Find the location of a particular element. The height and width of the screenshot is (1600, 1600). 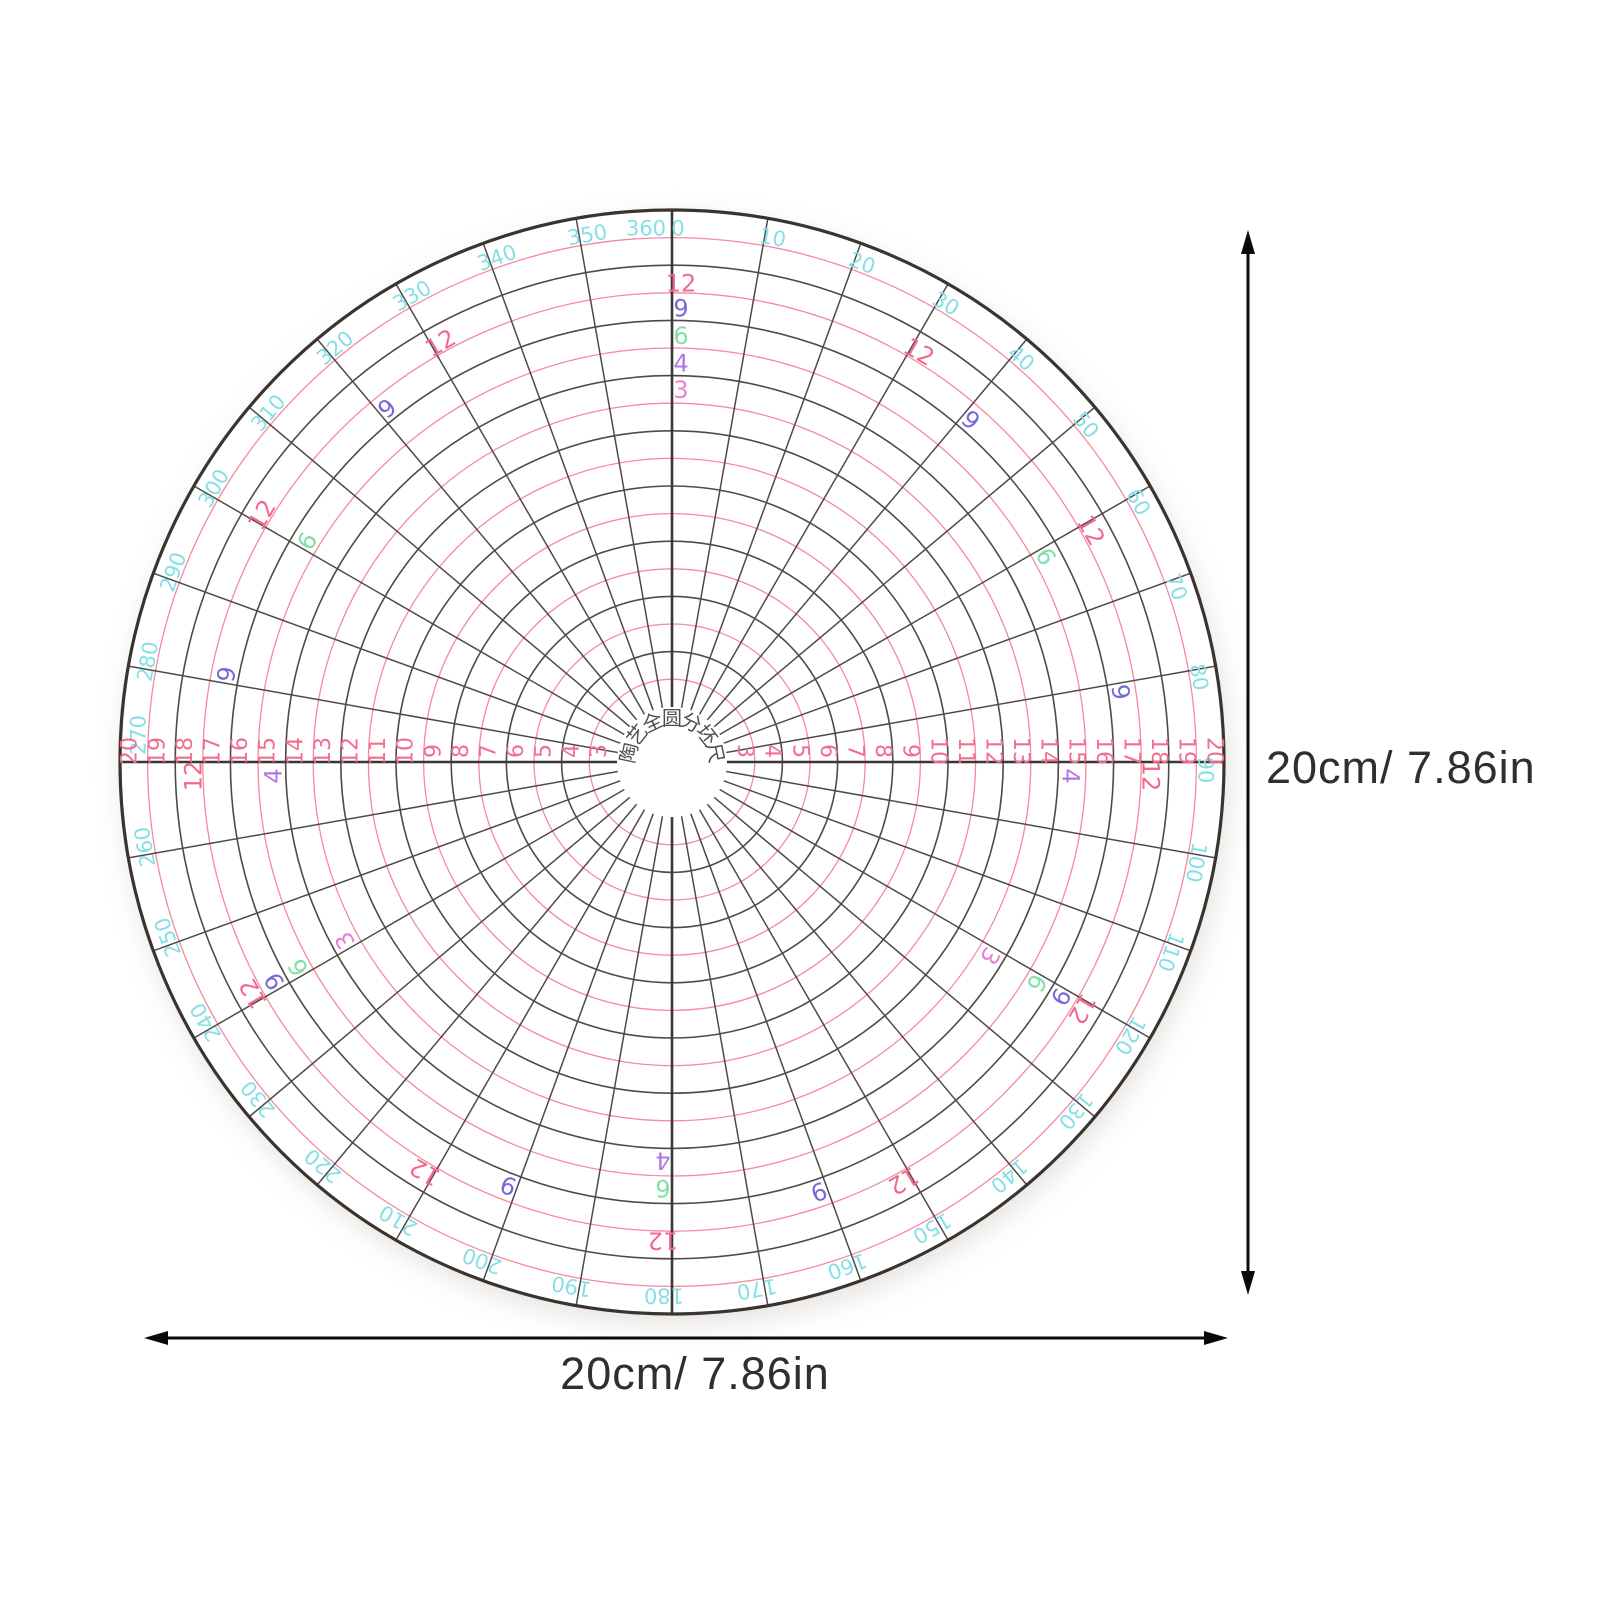

ring-number-left-3: 3 is located at coordinates (599, 751).